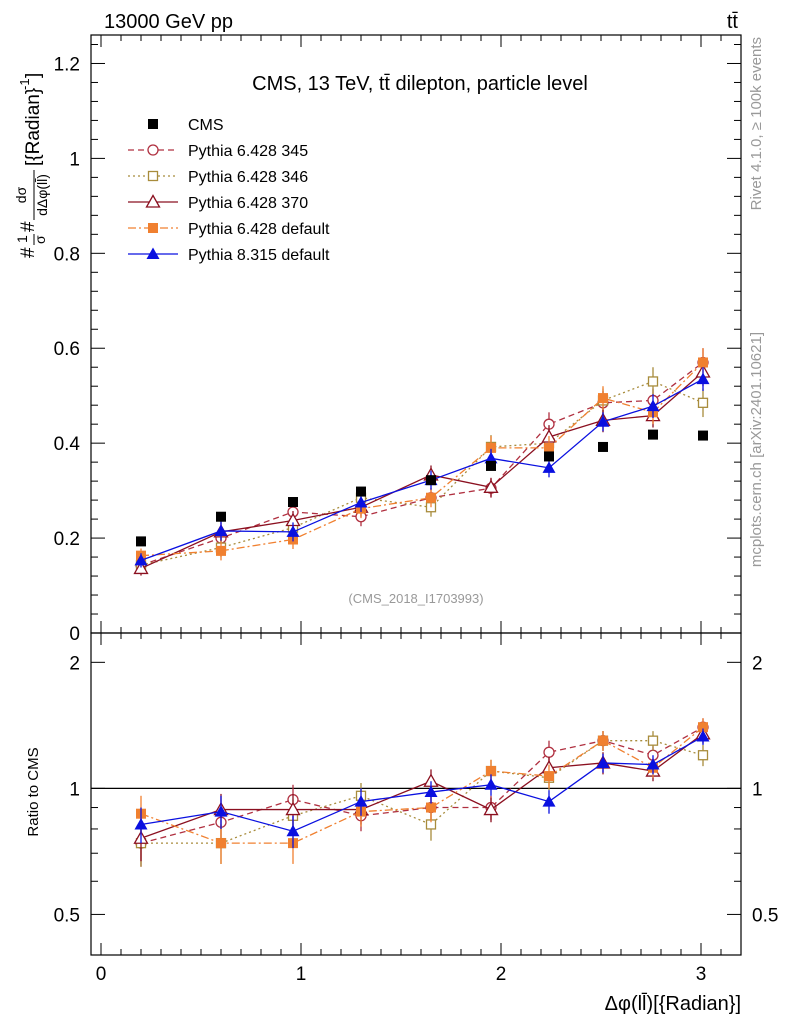  What do you see at coordinates (756, 449) in the screenshot?
I see `mcplots-label: mcplots.cern.ch [arXiv:2401.10621]` at bounding box center [756, 449].